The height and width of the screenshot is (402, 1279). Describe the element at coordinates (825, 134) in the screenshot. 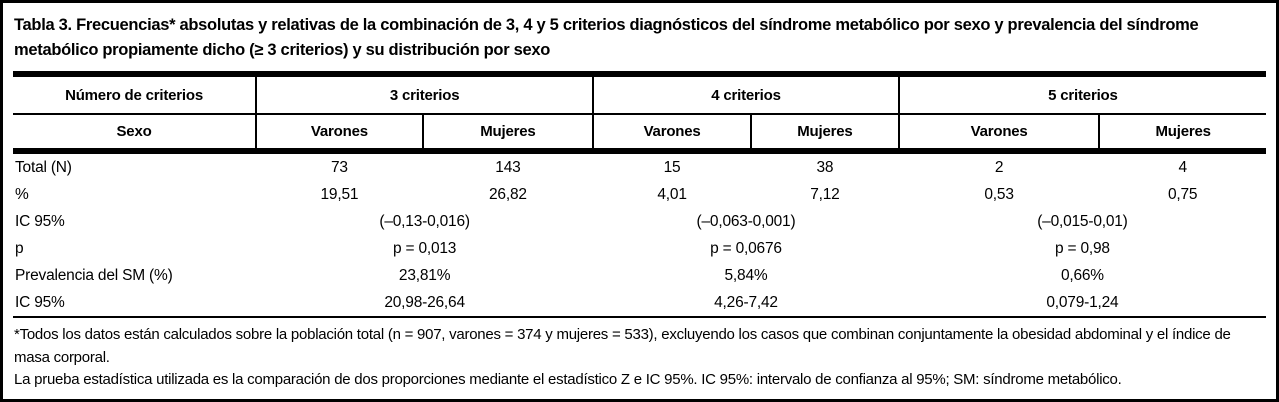

I see `header-mujeres-4c: Mujeres` at that location.